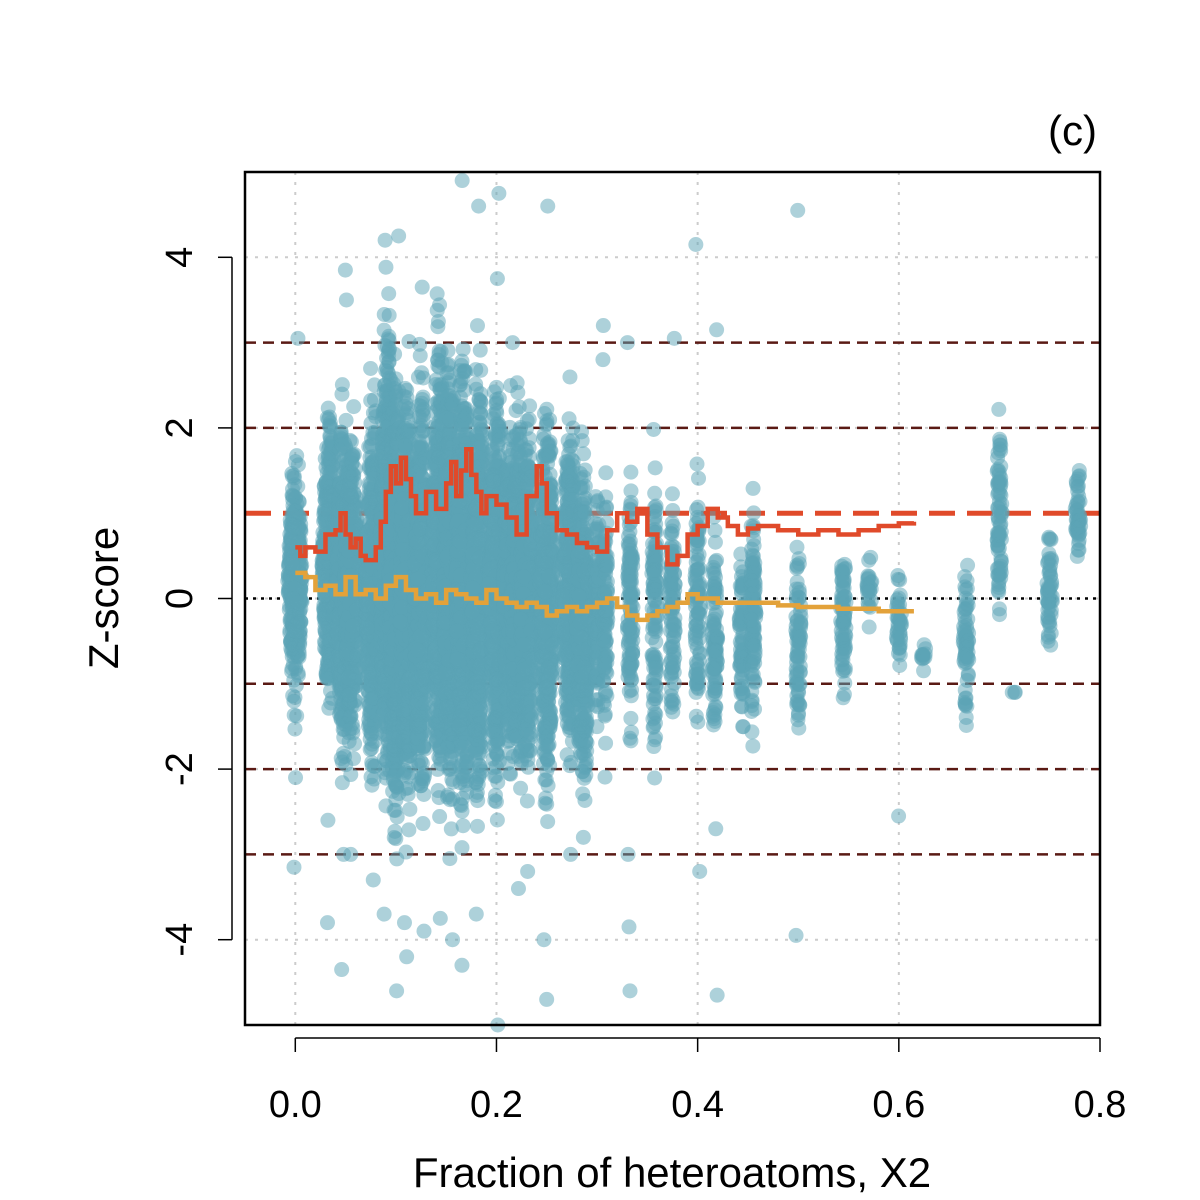 The image size is (1200, 1200). I want to click on panel-label: (c), so click(1072, 130).